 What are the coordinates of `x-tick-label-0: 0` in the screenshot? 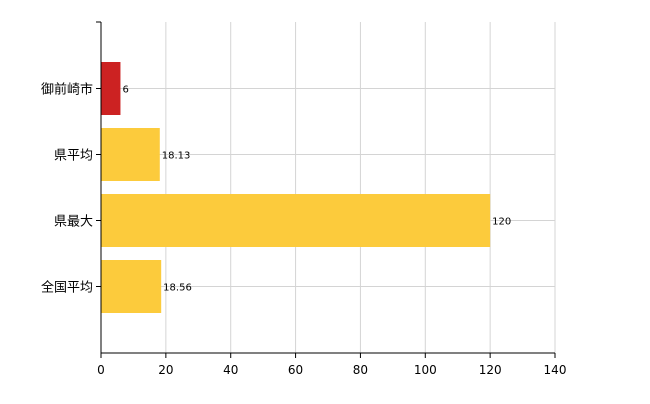 It's located at (101, 370).